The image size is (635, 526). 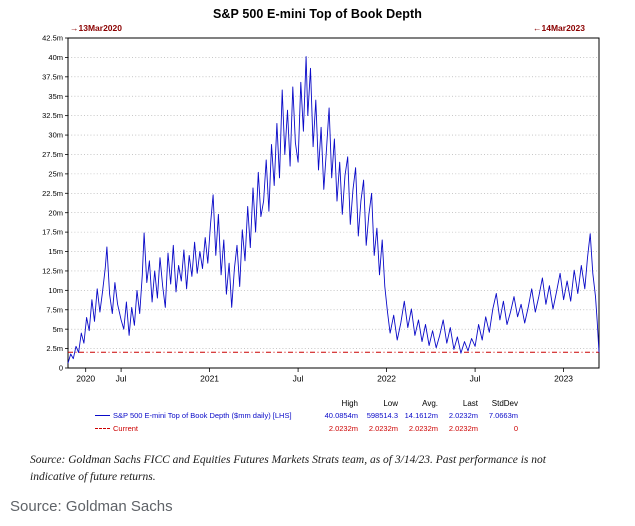 I want to click on start-date-annotation: →13Mar2020, so click(x=96, y=28).